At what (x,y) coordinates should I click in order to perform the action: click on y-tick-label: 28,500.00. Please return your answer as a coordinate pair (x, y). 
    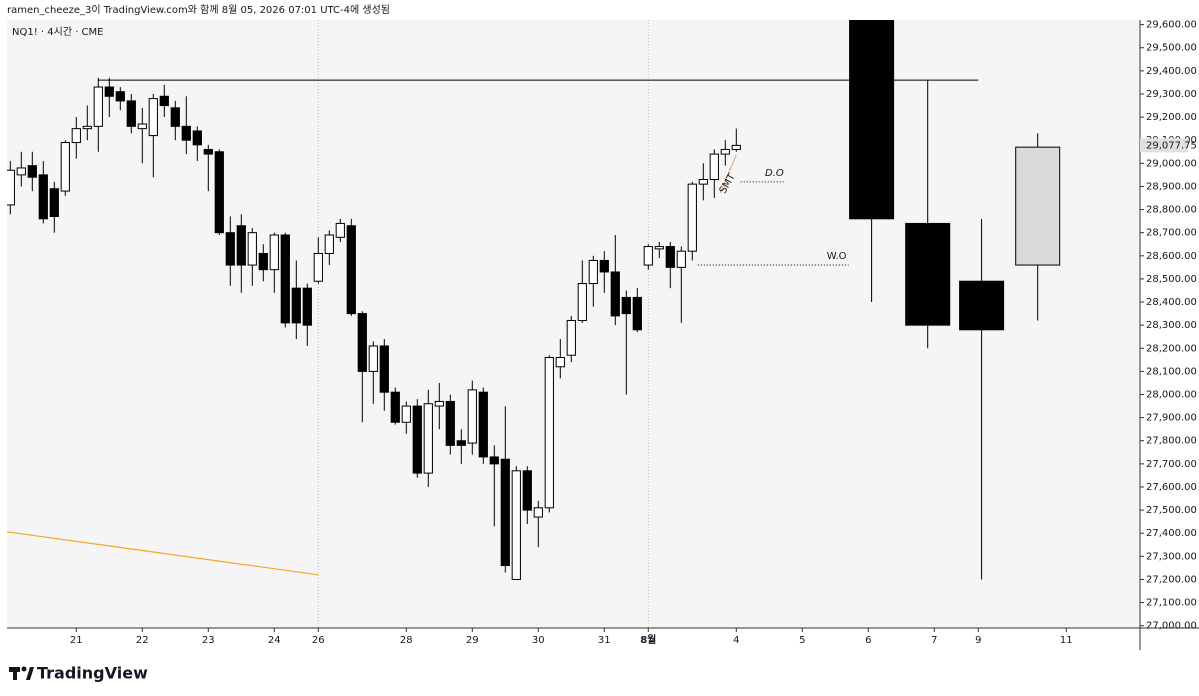
    Looking at the image, I should click on (1171, 279).